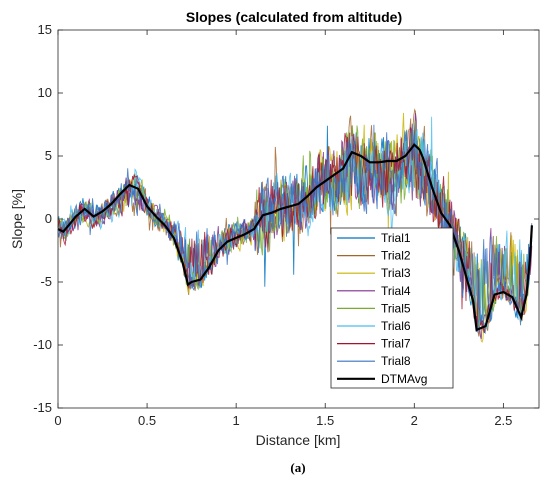  What do you see at coordinates (147, 420) in the screenshot?
I see `x-tick-label: 0.5` at bounding box center [147, 420].